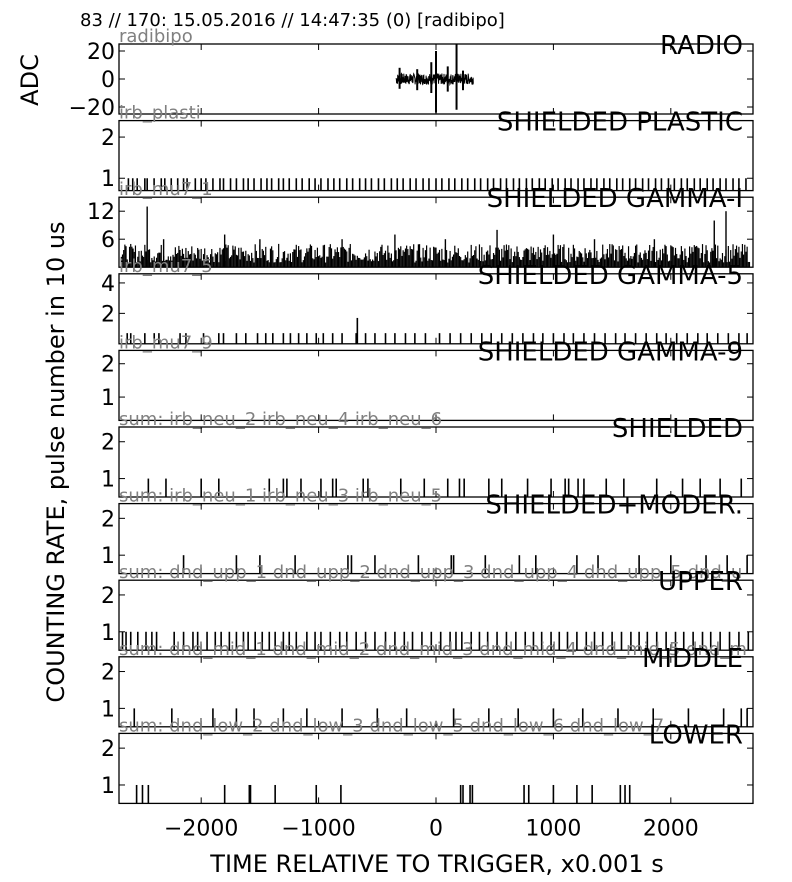  What do you see at coordinates (677, 429) in the screenshot?
I see `panel-title: SHIELDED` at bounding box center [677, 429].